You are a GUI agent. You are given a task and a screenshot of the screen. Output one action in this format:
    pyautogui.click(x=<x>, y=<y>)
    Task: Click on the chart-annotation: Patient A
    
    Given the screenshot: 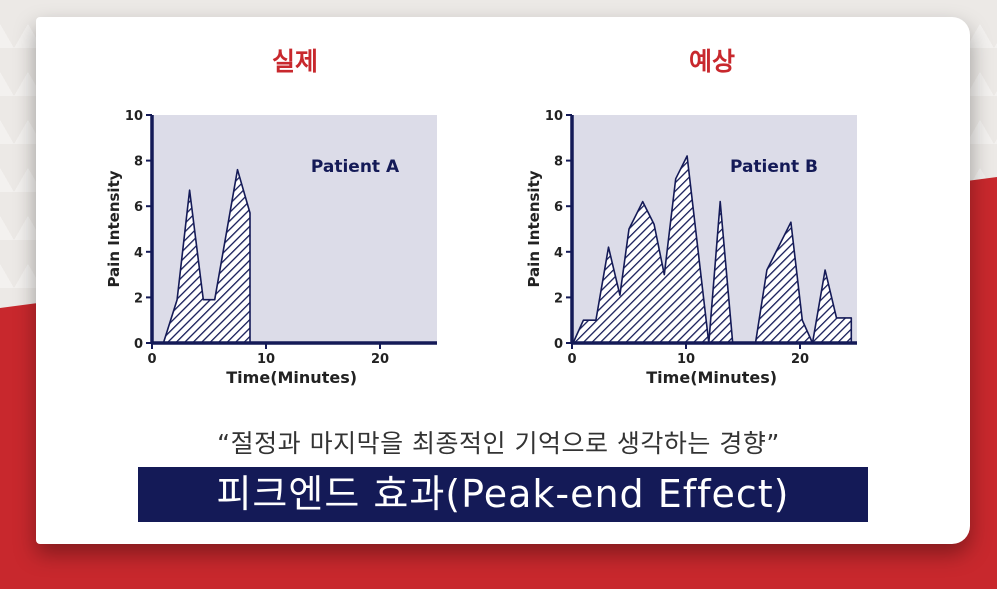 What is the action you would take?
    pyautogui.click(x=355, y=167)
    